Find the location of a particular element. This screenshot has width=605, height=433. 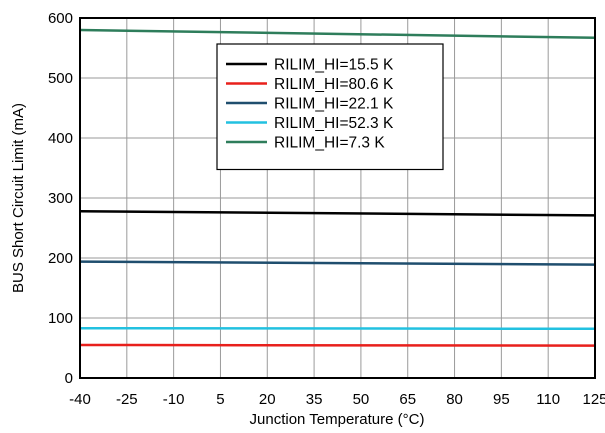

y-tick-label: 200 is located at coordinates (60, 258).